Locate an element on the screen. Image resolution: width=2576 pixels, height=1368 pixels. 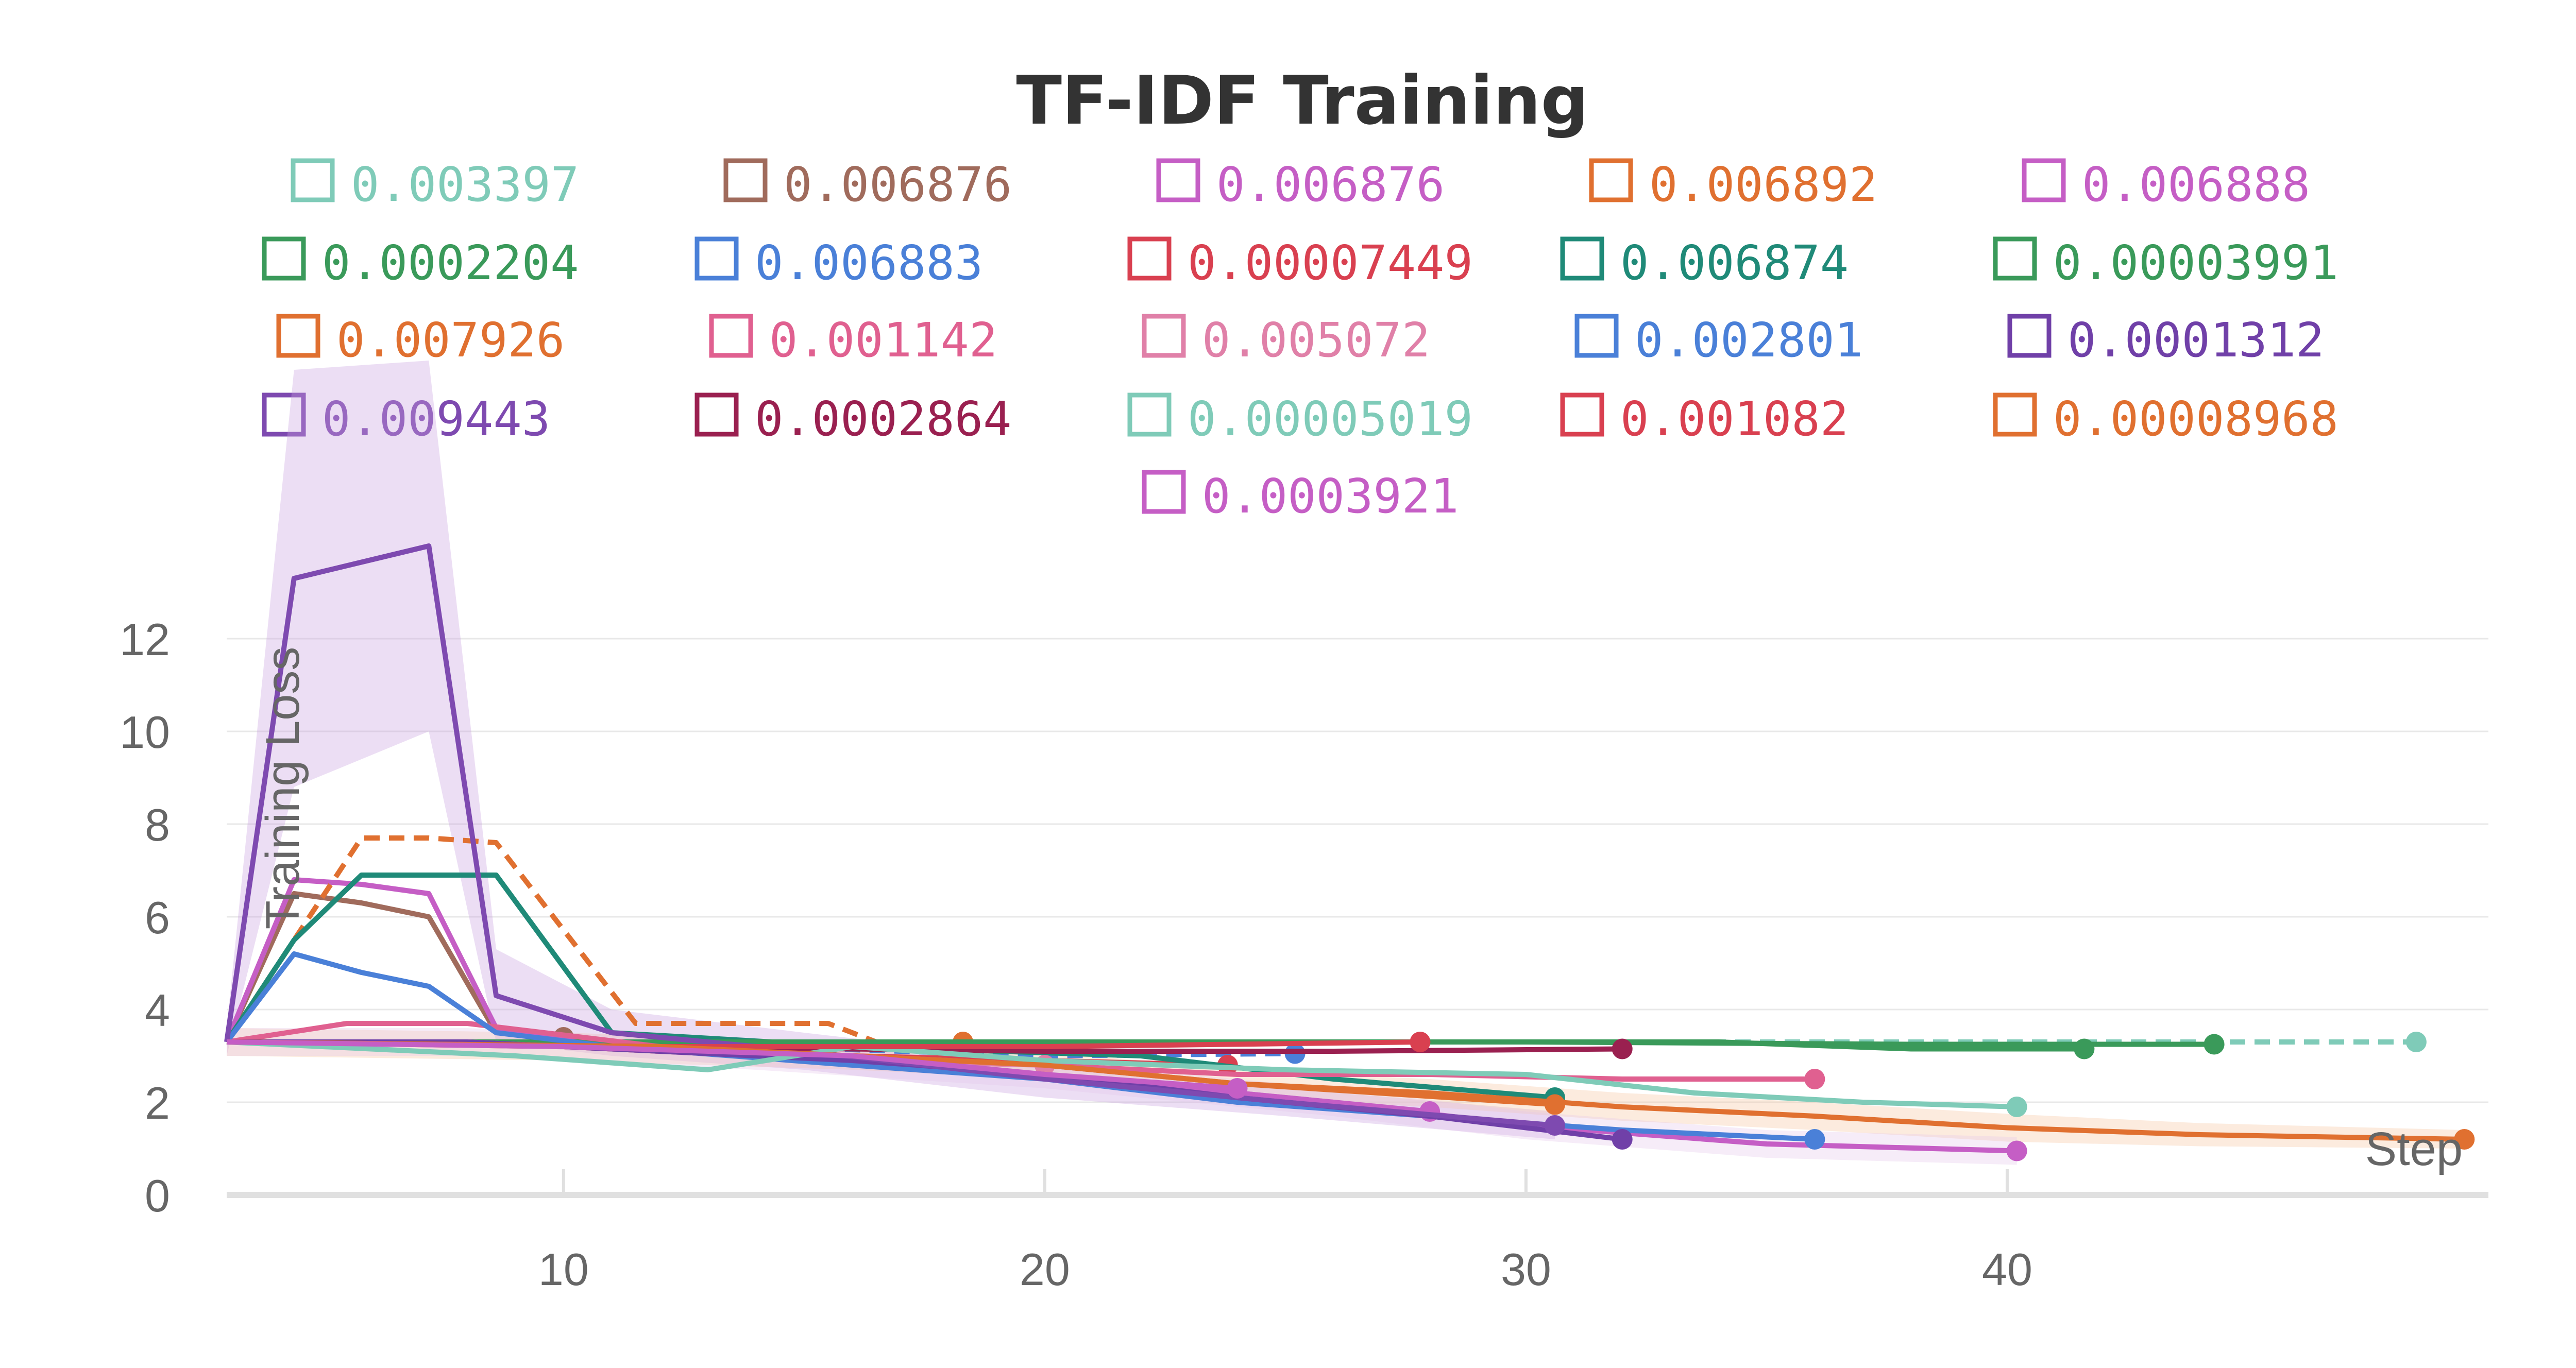
y-tick-label: 6 is located at coordinates (157, 917).